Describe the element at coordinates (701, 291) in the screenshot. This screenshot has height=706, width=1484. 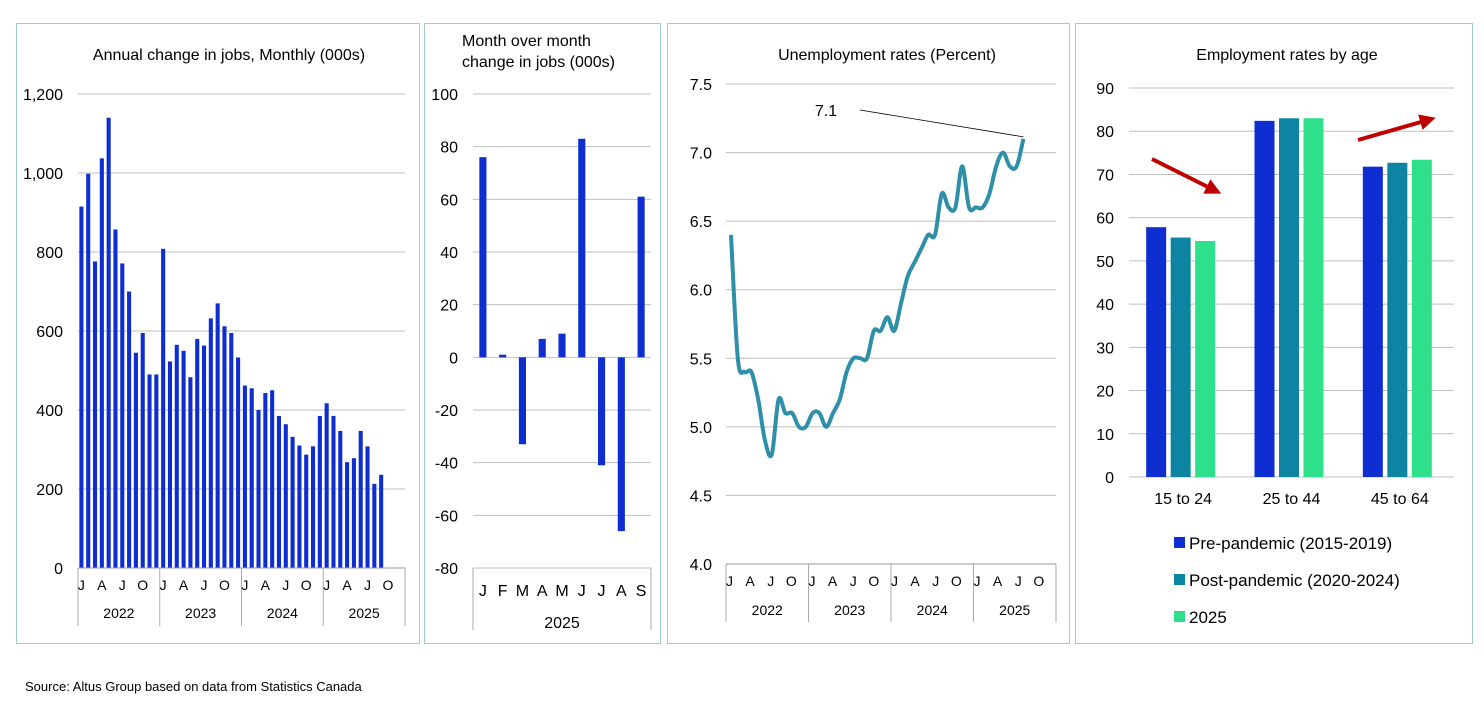
I see `y-tick-label: 6.0` at that location.